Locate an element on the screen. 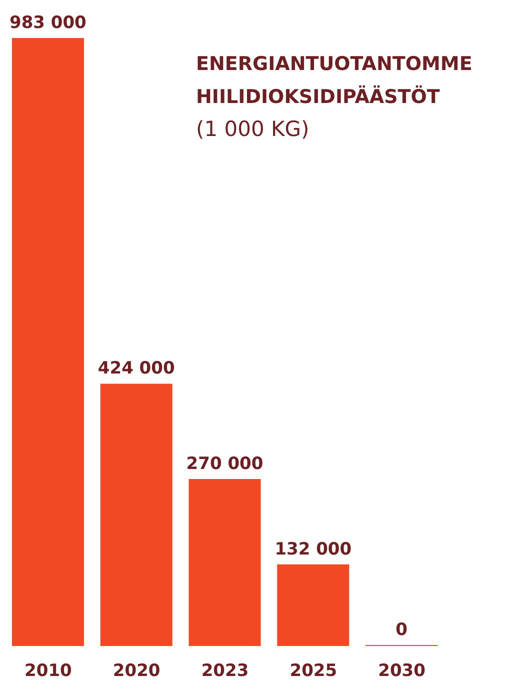 Image resolution: width=506 pixels, height=690 pixels. data-label: 132 000 is located at coordinates (313, 549).